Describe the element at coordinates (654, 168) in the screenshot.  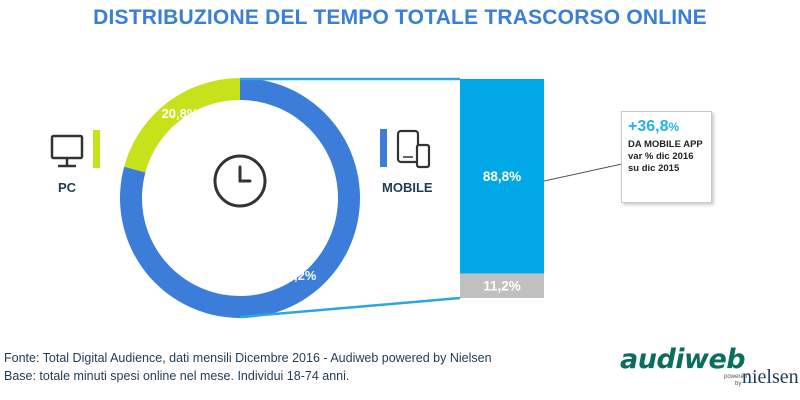
I see `growth-line-3: su dic 2015` at that location.